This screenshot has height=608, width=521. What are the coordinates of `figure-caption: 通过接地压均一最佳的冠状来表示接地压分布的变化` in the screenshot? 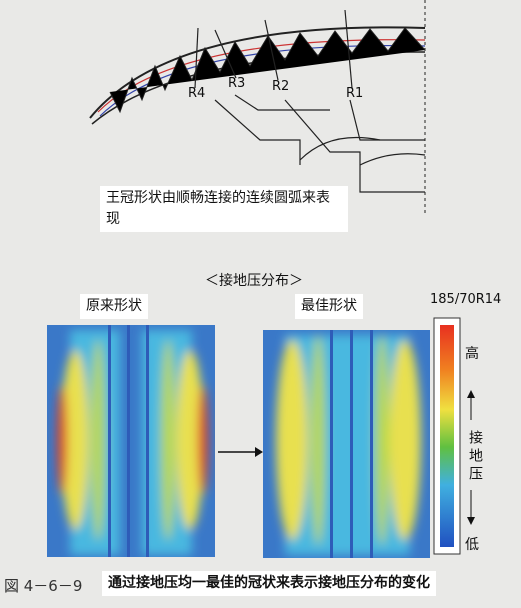 It's located at (269, 583).